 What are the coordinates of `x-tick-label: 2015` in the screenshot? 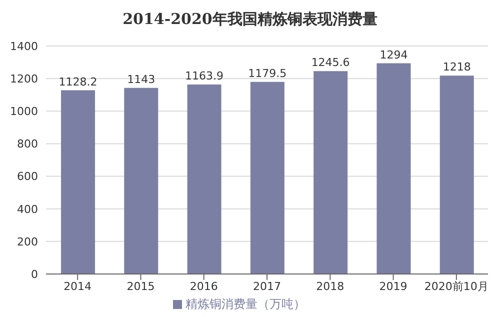 It's located at (140, 286).